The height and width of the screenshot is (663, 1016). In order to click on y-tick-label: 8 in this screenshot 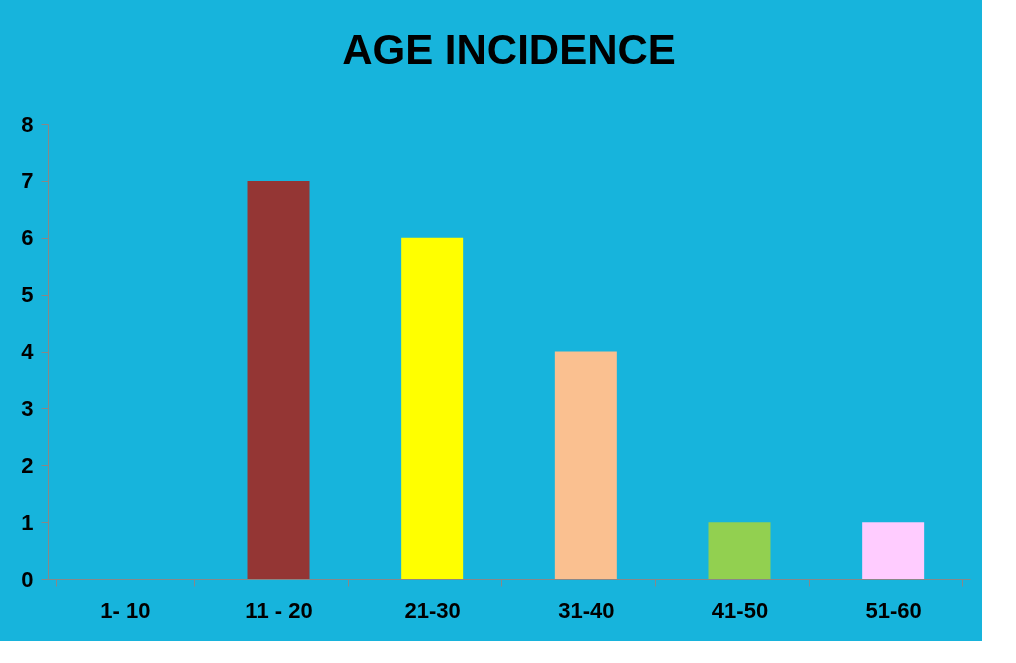, I will do `click(27, 124)`.